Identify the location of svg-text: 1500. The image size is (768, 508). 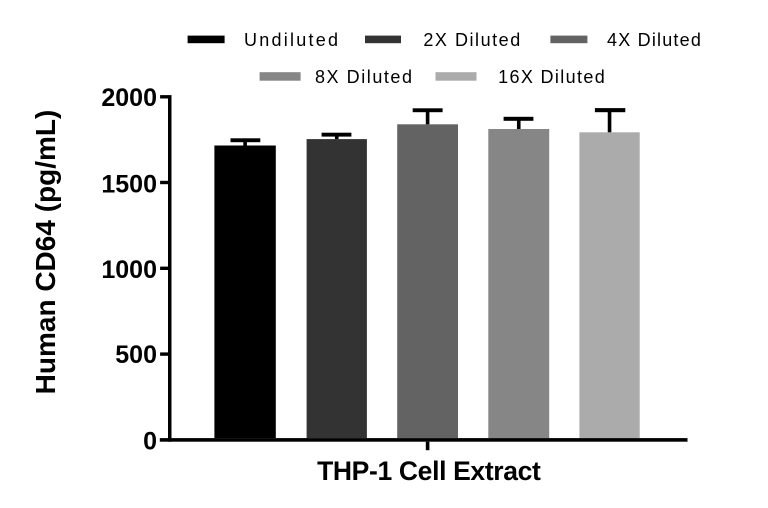
(129, 185).